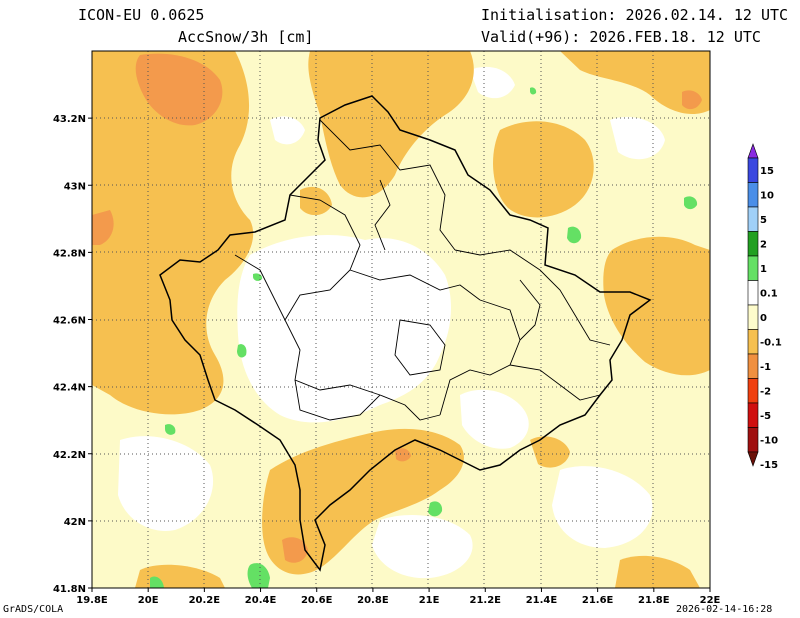 This screenshot has height=618, width=800. What do you see at coordinates (769, 441) in the screenshot?
I see `colorbar-label: -10` at bounding box center [769, 441].